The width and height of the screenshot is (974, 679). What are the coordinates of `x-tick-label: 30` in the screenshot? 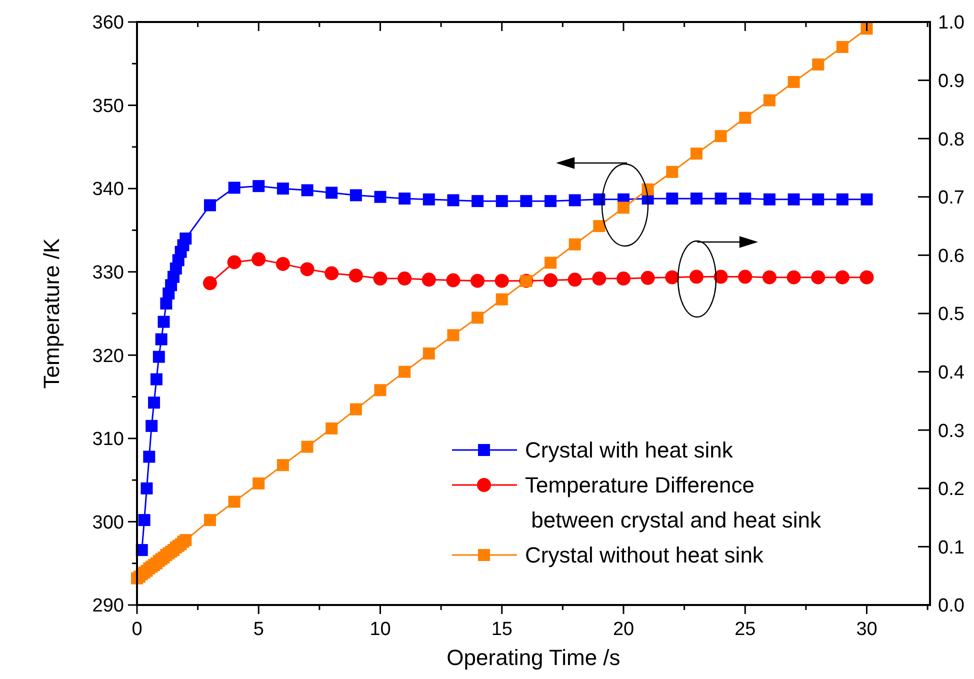 It's located at (867, 629).